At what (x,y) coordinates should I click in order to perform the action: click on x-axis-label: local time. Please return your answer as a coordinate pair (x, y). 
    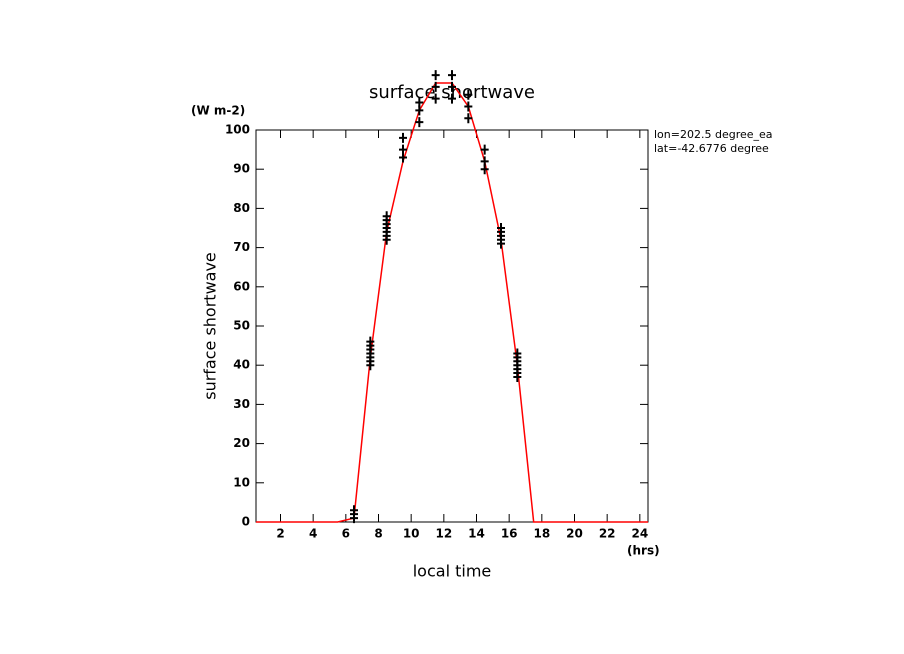
    Looking at the image, I should click on (452, 571).